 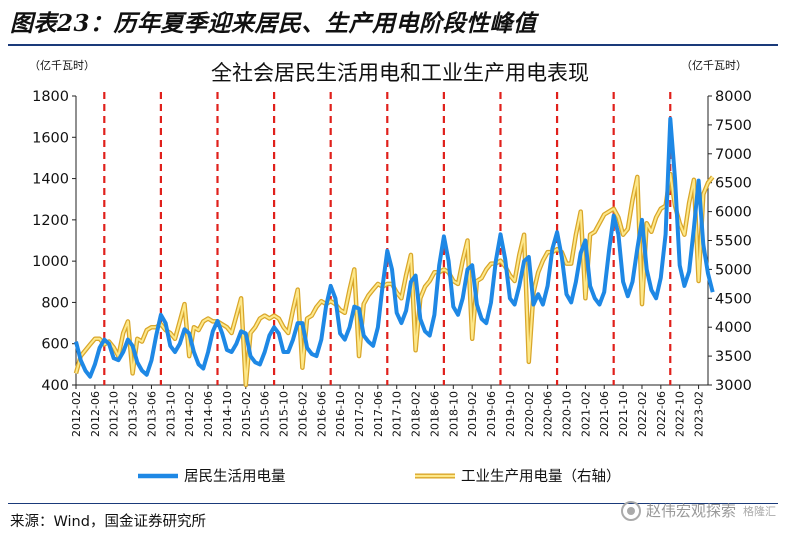 What do you see at coordinates (491, 414) in the screenshot?
I see `x-tick-label: 2019-06` at bounding box center [491, 414].